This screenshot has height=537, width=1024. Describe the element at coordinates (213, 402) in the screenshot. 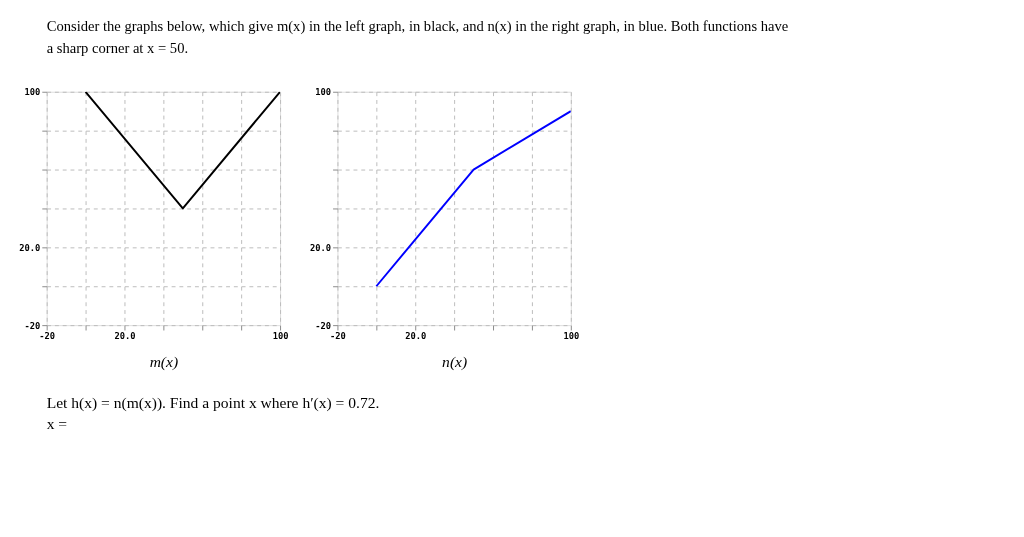

I see `text: Let h(x) = n(m(x)). Find a point x where h′(x) = 0.72.` at that location.